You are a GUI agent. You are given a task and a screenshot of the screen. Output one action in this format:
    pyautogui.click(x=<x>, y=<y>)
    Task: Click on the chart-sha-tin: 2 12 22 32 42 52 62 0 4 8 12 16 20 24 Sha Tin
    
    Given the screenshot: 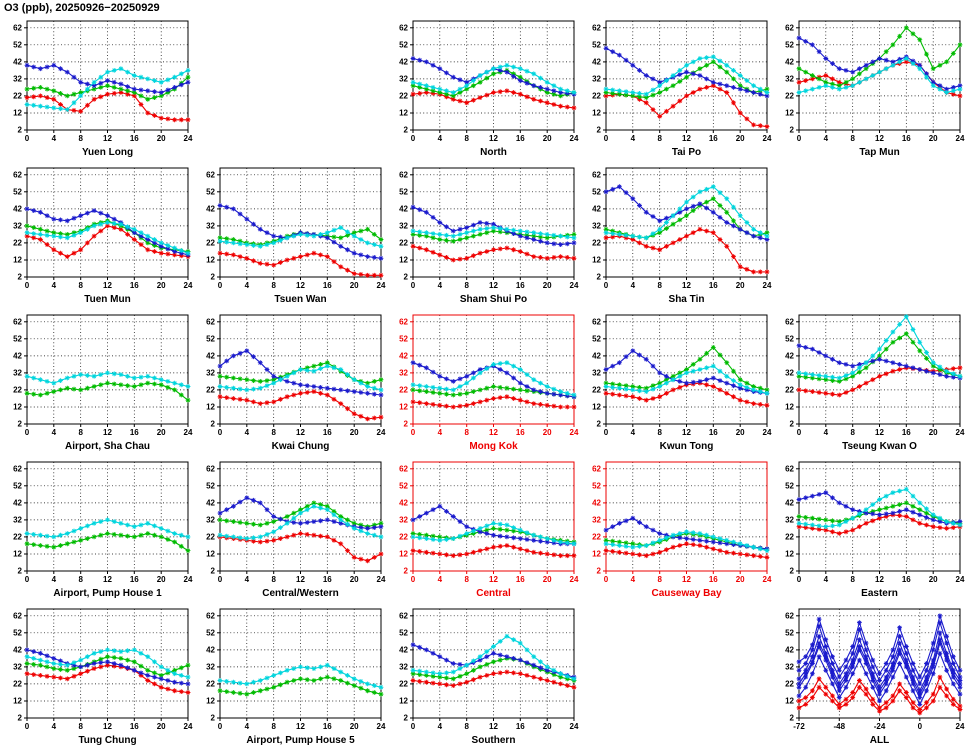 What is the action you would take?
    pyautogui.click(x=682, y=236)
    